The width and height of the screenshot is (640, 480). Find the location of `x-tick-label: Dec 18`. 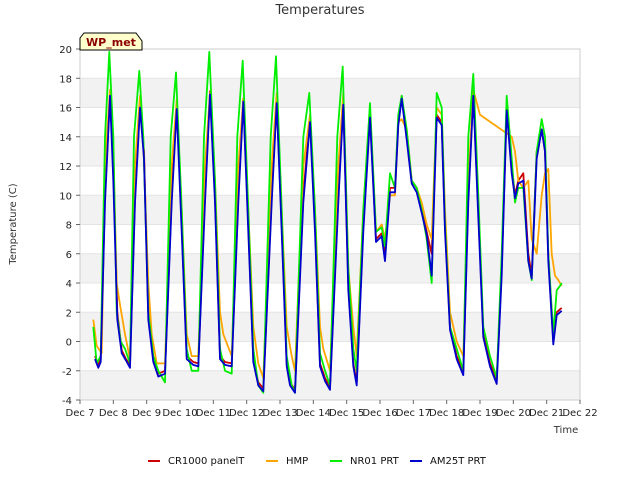

x-tick-label: Dec 18 is located at coordinates (446, 413).